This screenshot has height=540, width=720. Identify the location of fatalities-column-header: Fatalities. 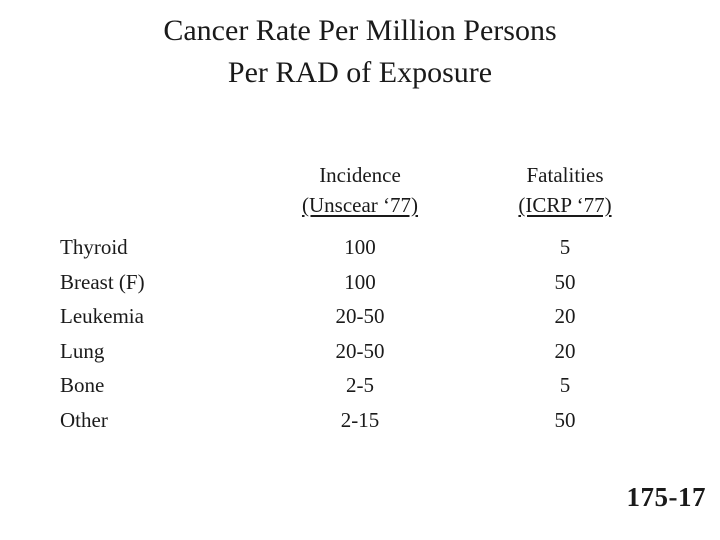
(565, 175).